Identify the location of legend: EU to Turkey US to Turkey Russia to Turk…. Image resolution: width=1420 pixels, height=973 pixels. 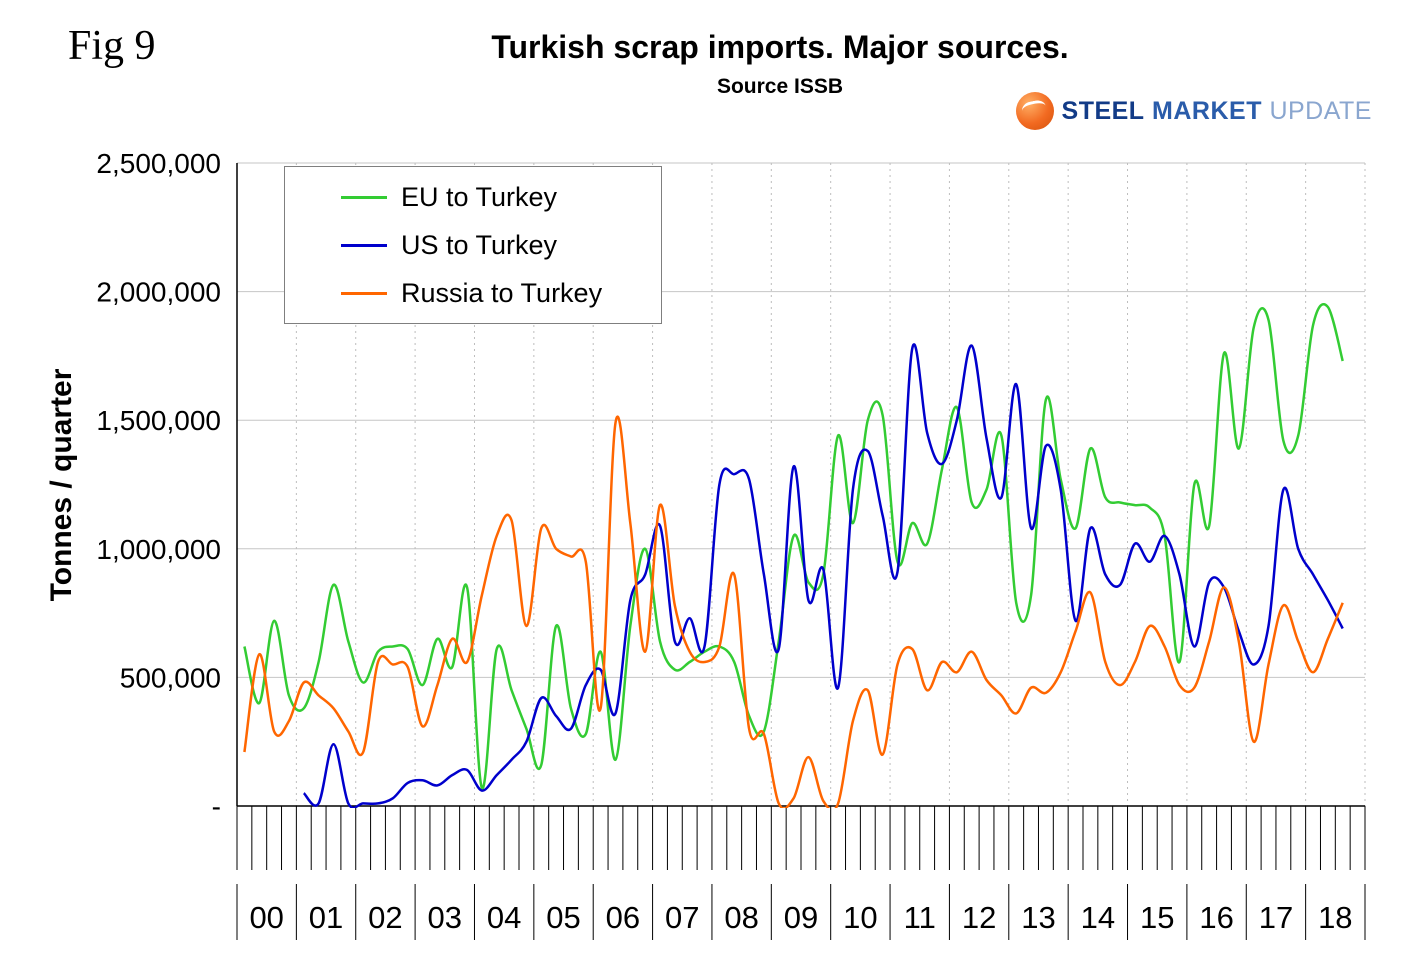
(473, 245).